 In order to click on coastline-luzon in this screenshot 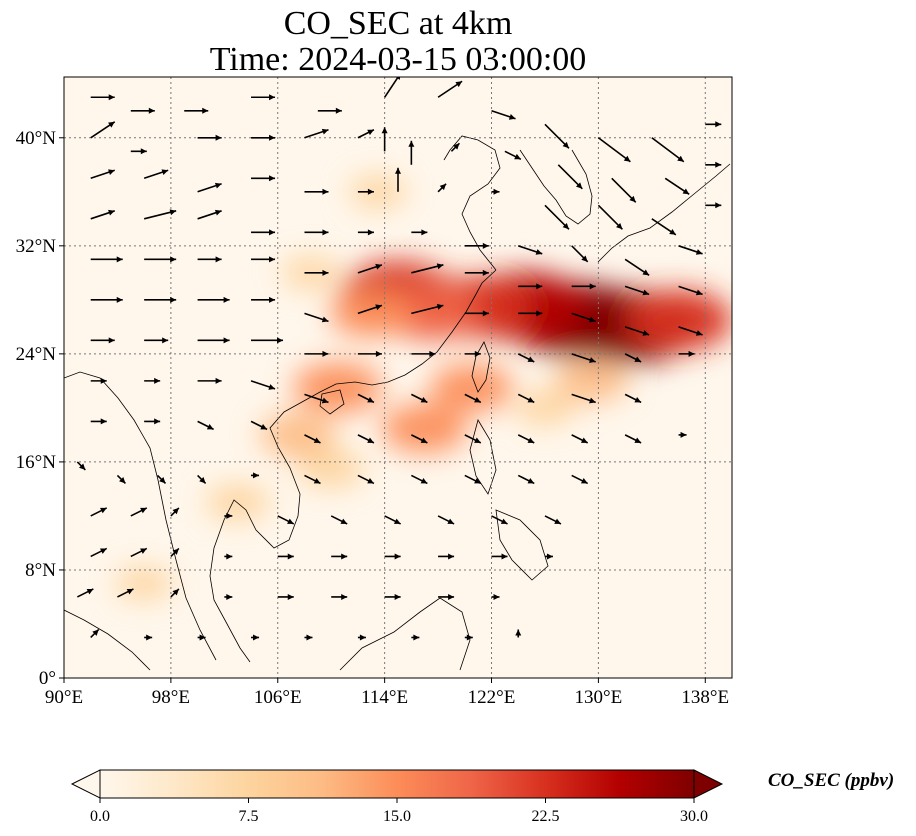, I will do `click(483, 456)`.